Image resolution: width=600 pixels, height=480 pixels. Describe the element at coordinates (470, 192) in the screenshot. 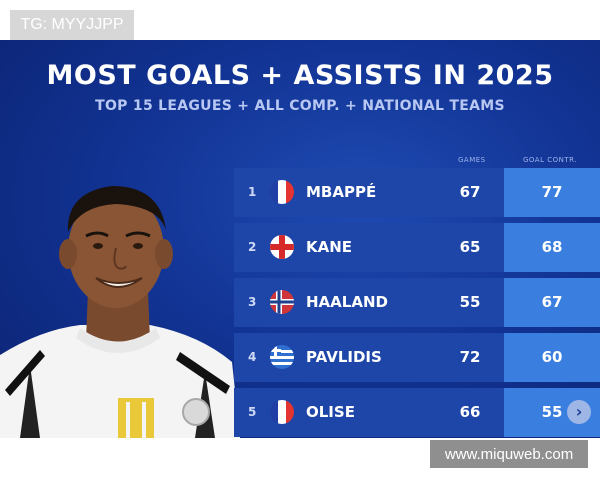

I see `games-value: 67` at that location.